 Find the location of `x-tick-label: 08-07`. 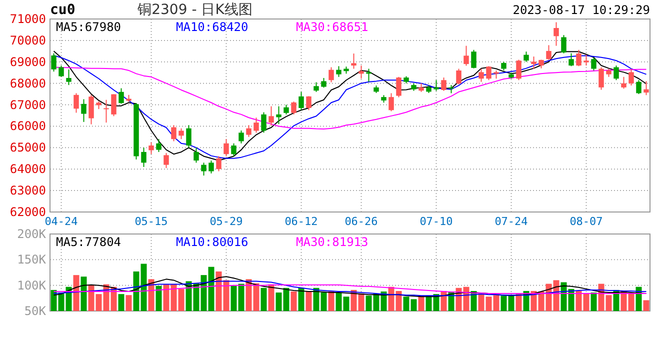

x-tick-label: 08-07 is located at coordinates (586, 221).